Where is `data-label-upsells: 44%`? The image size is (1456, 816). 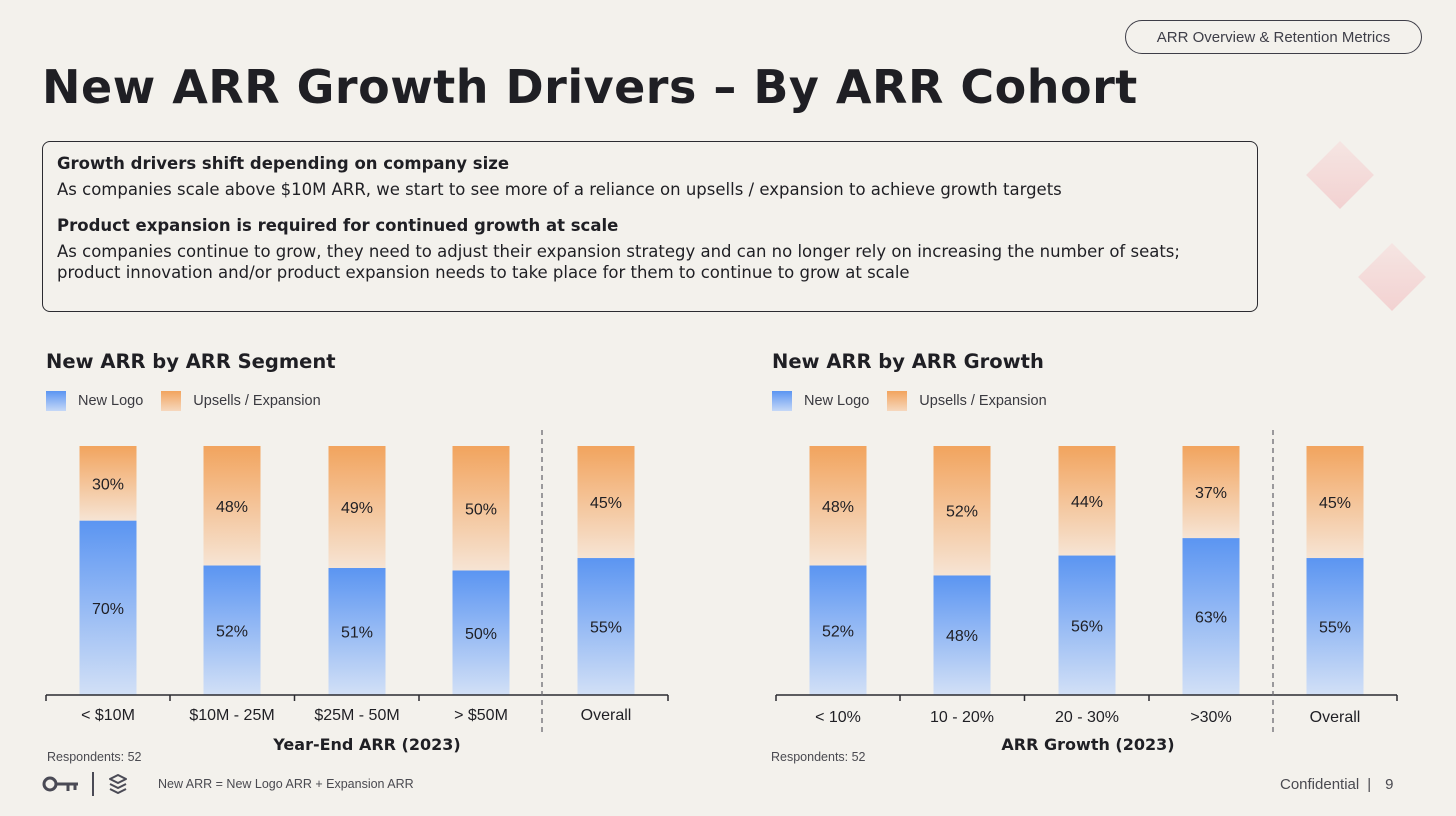 data-label-upsells: 44% is located at coordinates (1087, 502).